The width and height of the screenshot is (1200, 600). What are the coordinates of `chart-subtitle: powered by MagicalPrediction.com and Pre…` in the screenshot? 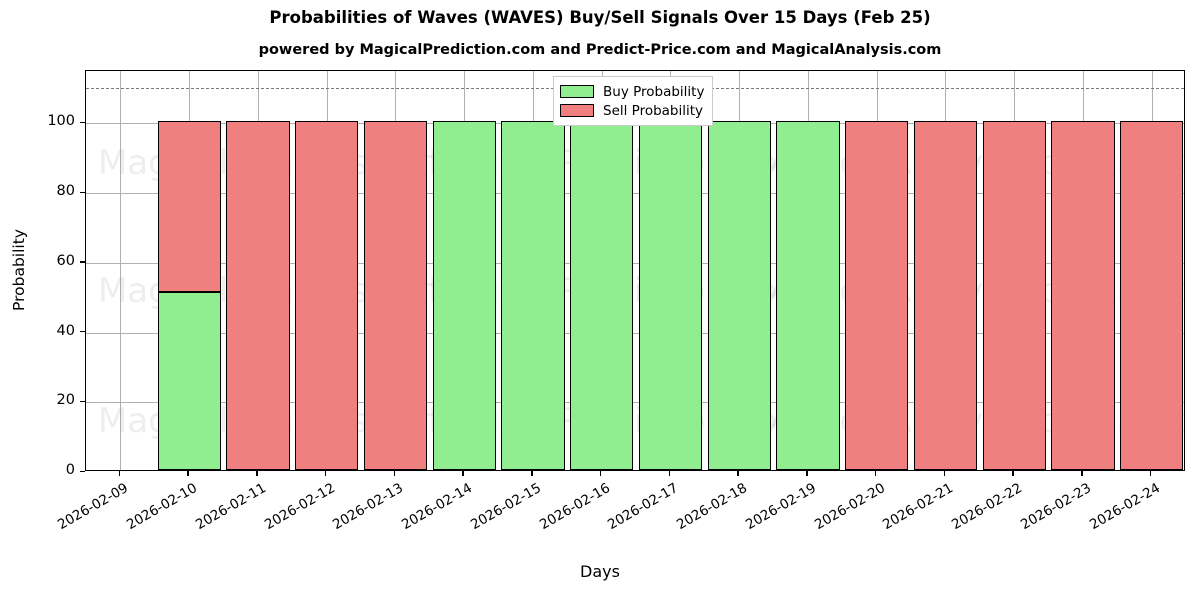 It's located at (600, 50).